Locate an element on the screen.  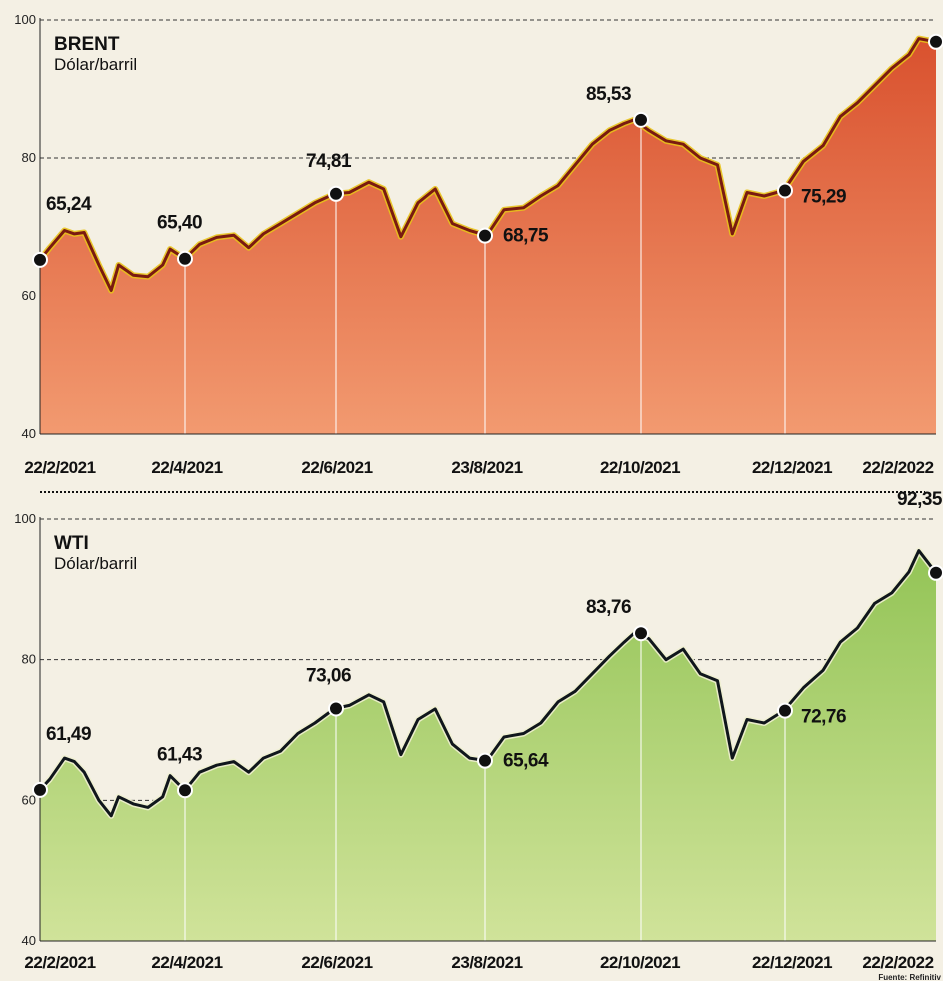
data-label: 65,40 is located at coordinates (179, 223).